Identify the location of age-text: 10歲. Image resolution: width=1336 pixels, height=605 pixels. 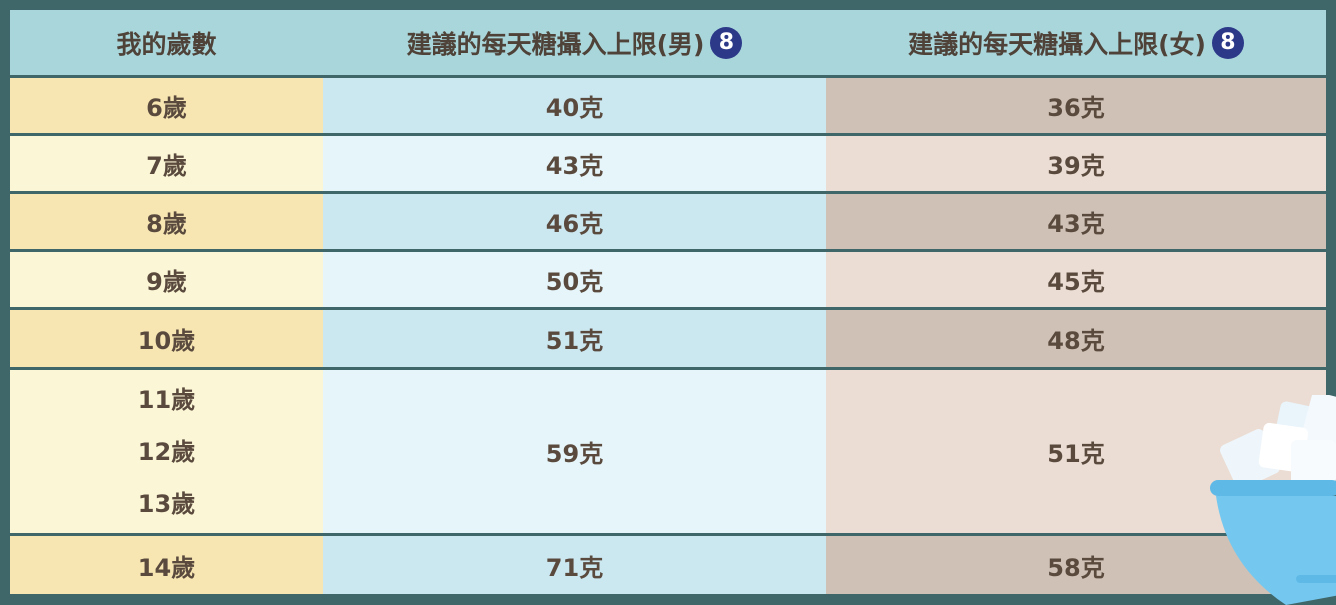
(166, 341).